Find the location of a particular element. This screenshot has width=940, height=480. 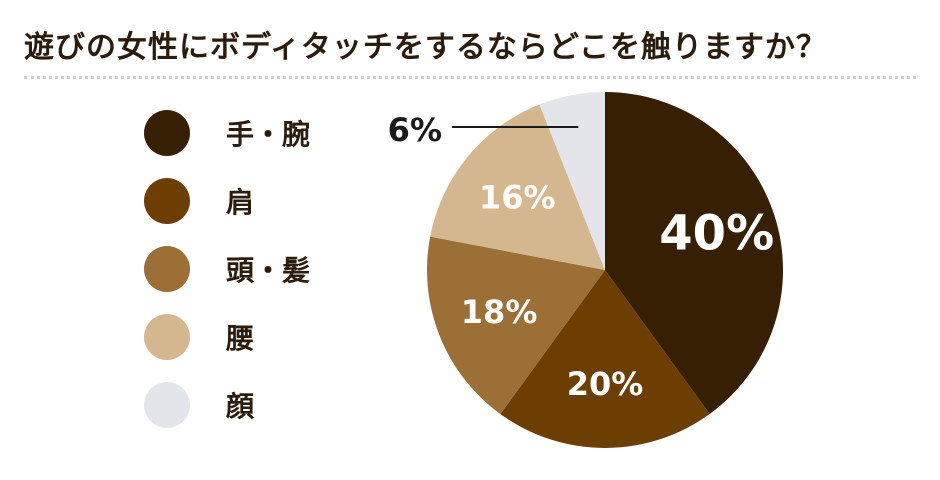

legend-label-hand-arm: 手・腕 is located at coordinates (268, 134).